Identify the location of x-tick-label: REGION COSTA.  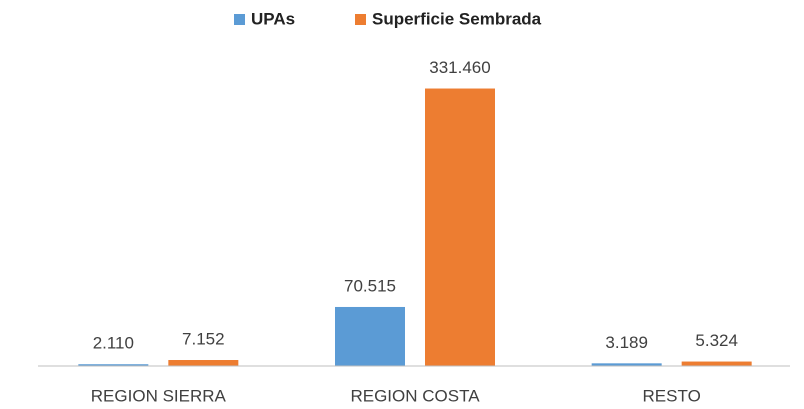
(415, 395).